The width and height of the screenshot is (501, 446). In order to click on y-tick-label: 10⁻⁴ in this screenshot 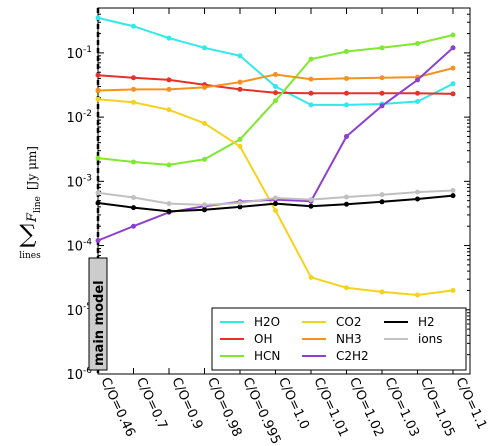, I will do `click(79, 246)`.